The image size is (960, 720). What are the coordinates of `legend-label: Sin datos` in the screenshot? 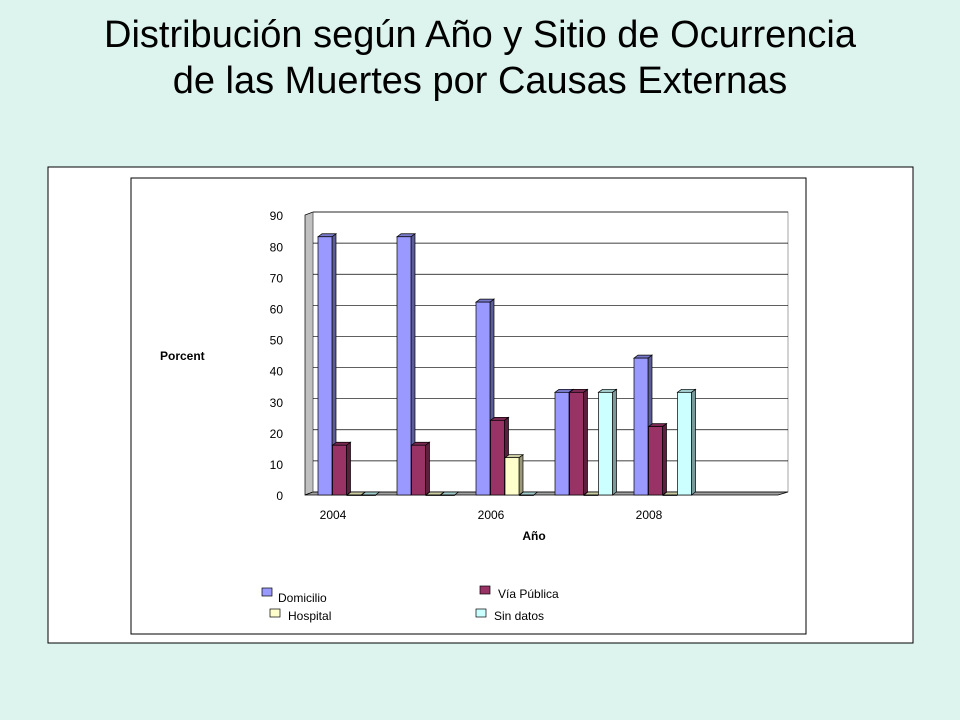 It's located at (519, 616).